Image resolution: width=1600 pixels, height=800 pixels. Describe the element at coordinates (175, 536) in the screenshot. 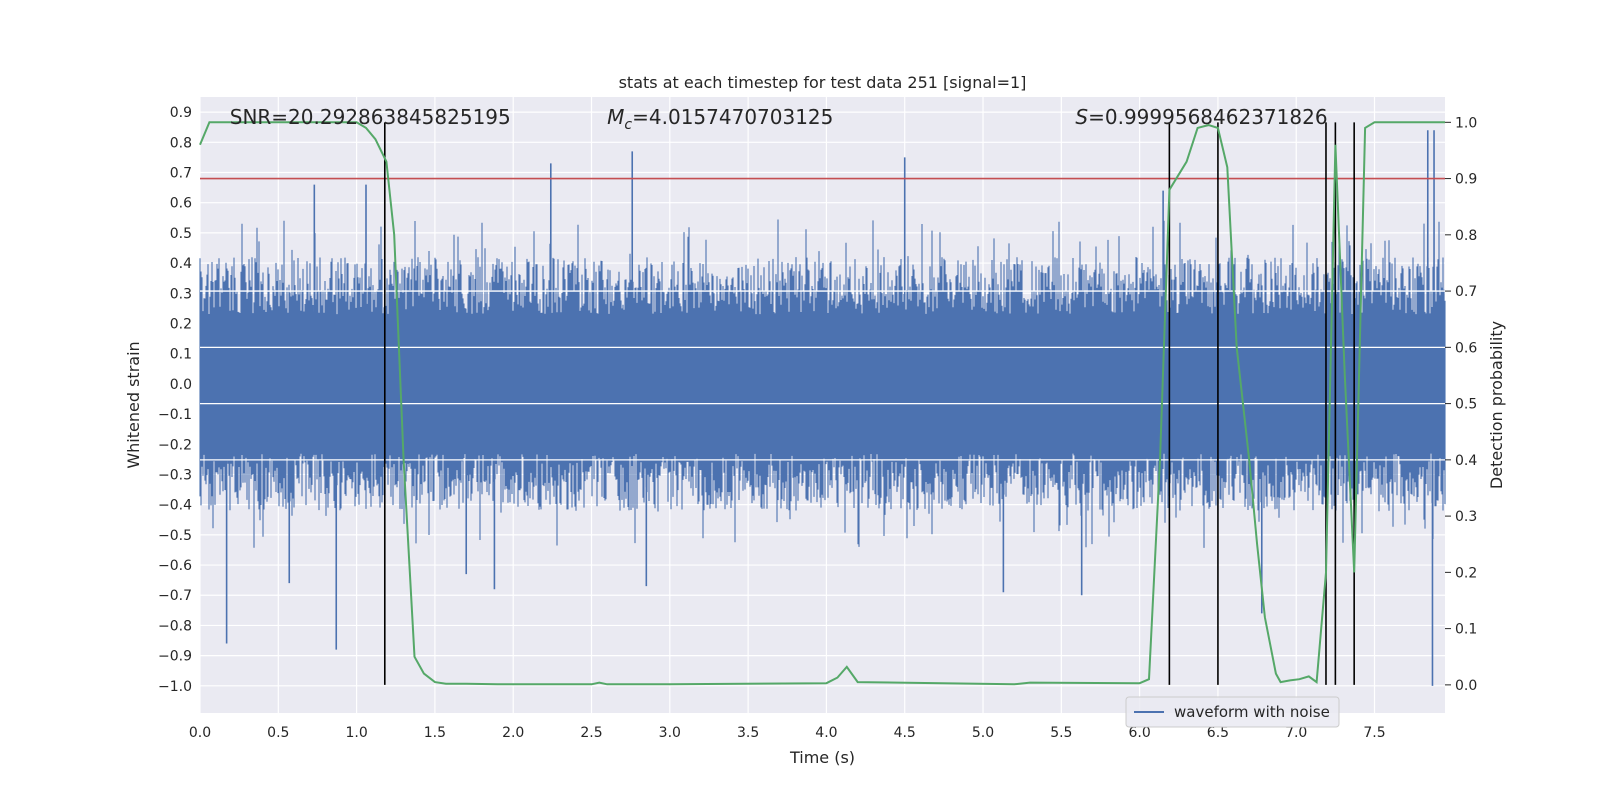

I see `left-y-tick-label: −0.5` at that location.